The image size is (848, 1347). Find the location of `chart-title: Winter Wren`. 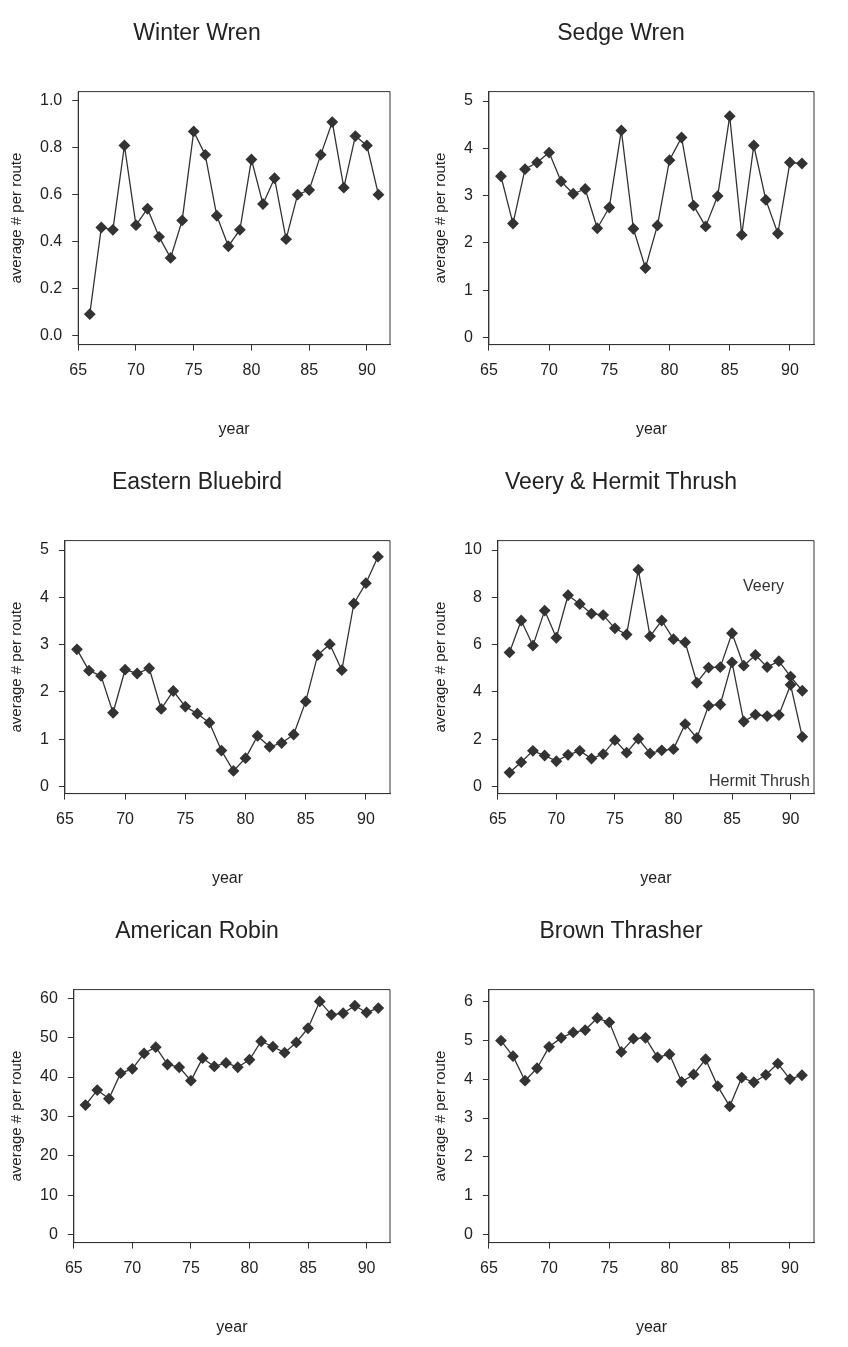

chart-title: Winter Wren is located at coordinates (197, 32).